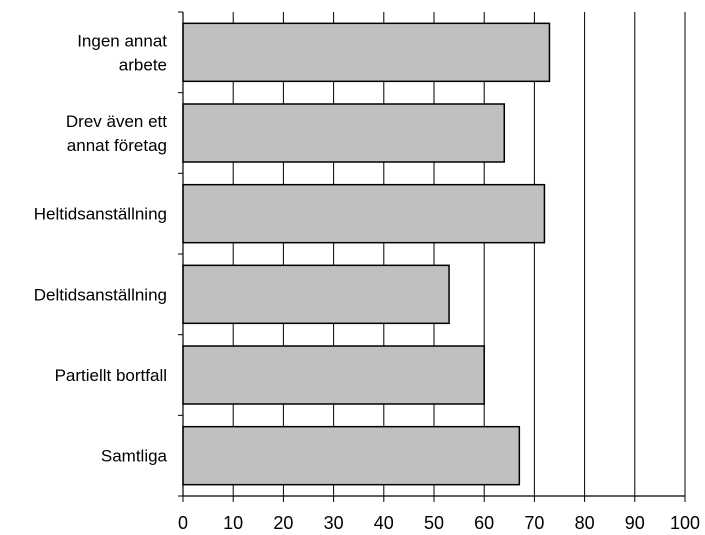 Image resolution: width=705 pixels, height=535 pixels. Describe the element at coordinates (111, 375) in the screenshot. I see `category-label: Partiellt bortfall` at that location.